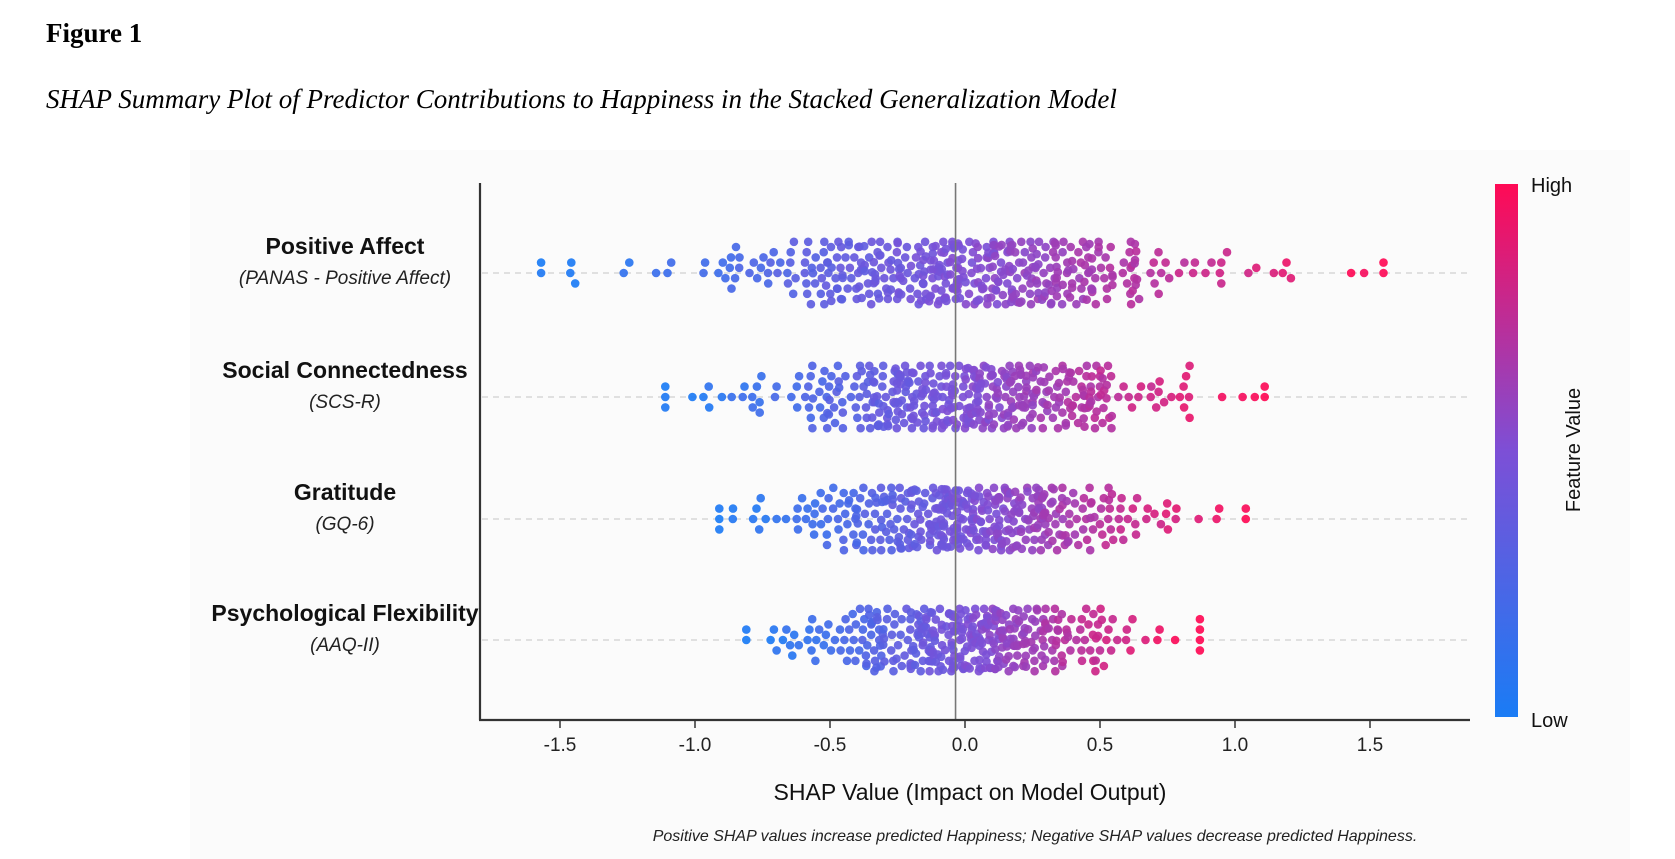  I want to click on x-tick-label: -1.5, so click(560, 745).